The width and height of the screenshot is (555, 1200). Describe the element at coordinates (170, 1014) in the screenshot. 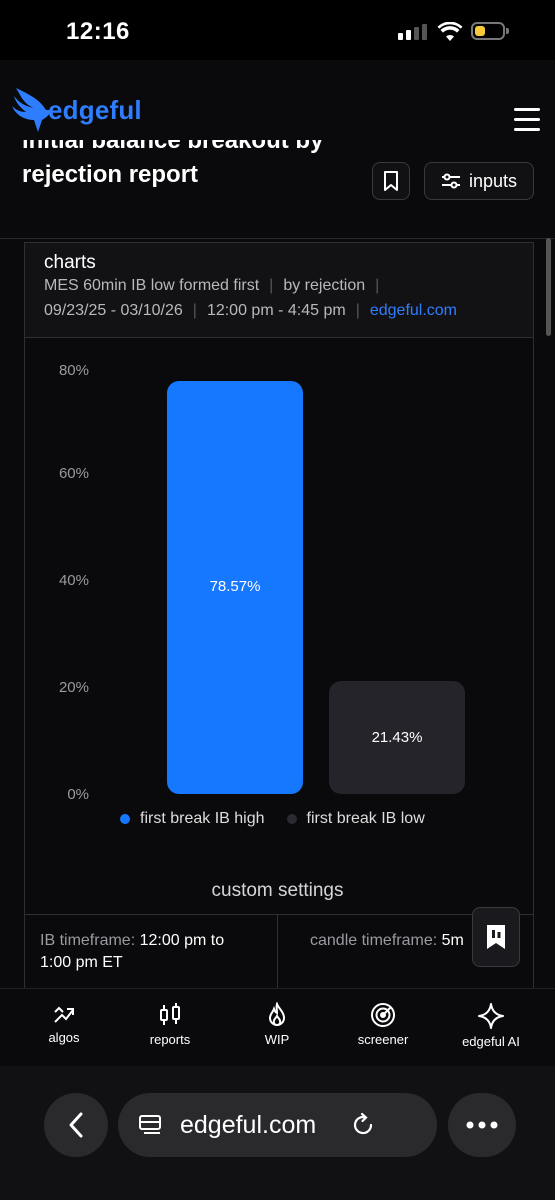

I see `candlestick-icon` at that location.